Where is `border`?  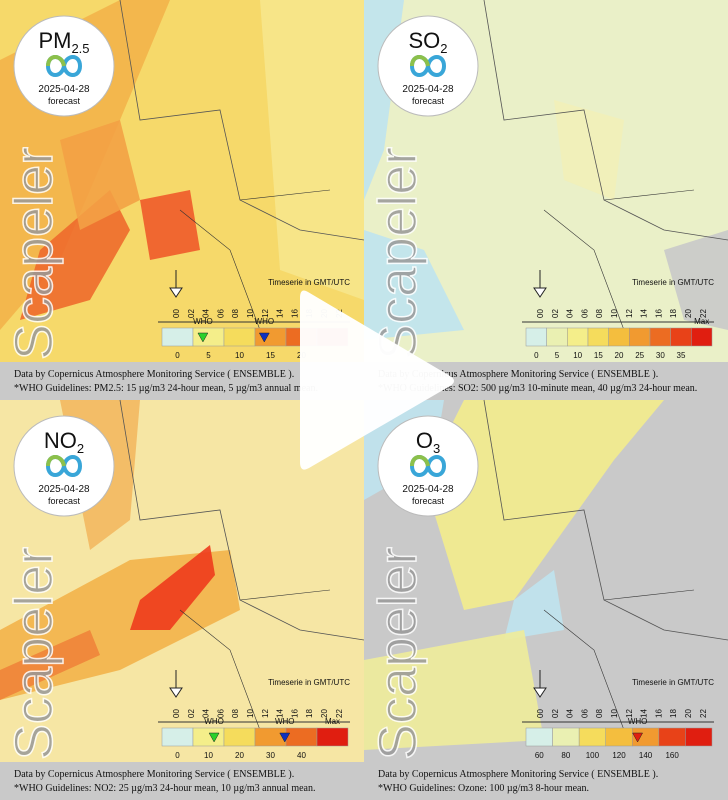
border is located at coordinates (619, 260).